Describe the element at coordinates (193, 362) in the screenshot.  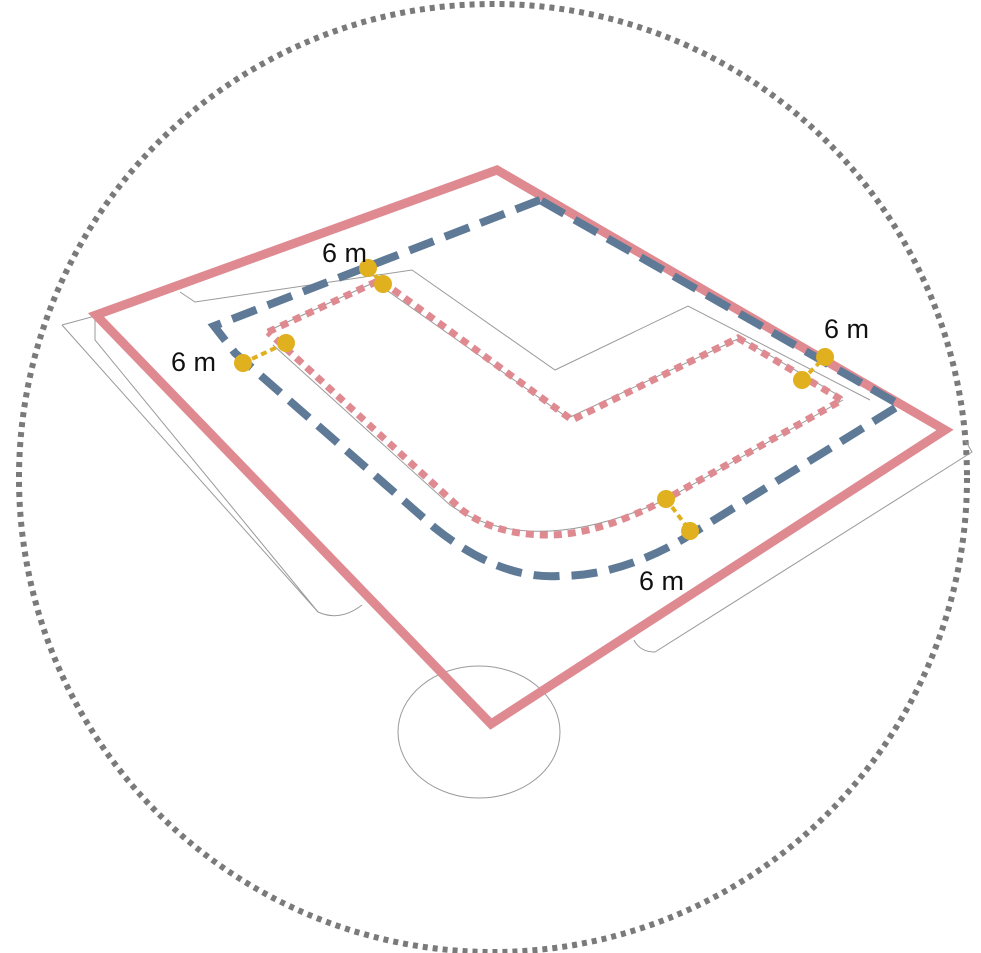
I see `dimension-label-left: 6 m` at that location.